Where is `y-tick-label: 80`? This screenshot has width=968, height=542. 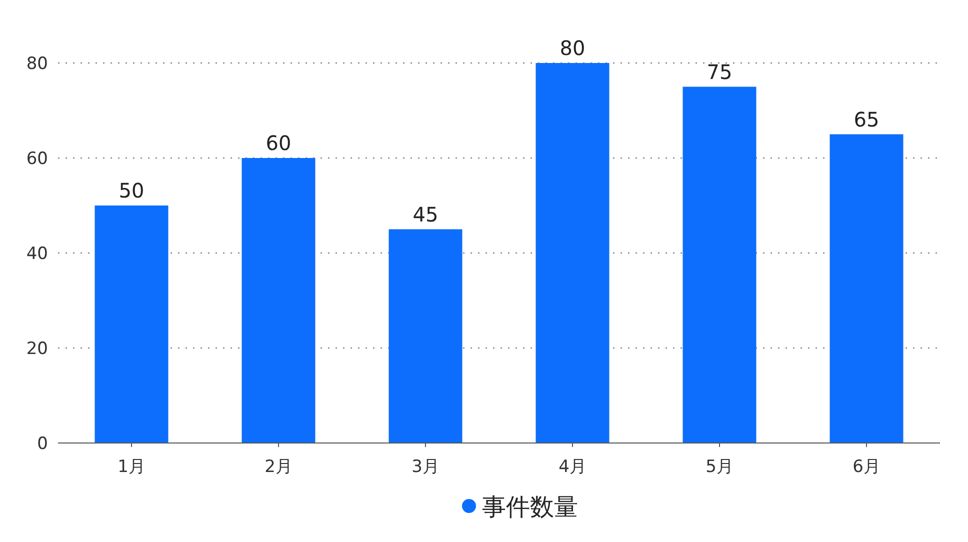
y-tick-label: 80 is located at coordinates (37, 64).